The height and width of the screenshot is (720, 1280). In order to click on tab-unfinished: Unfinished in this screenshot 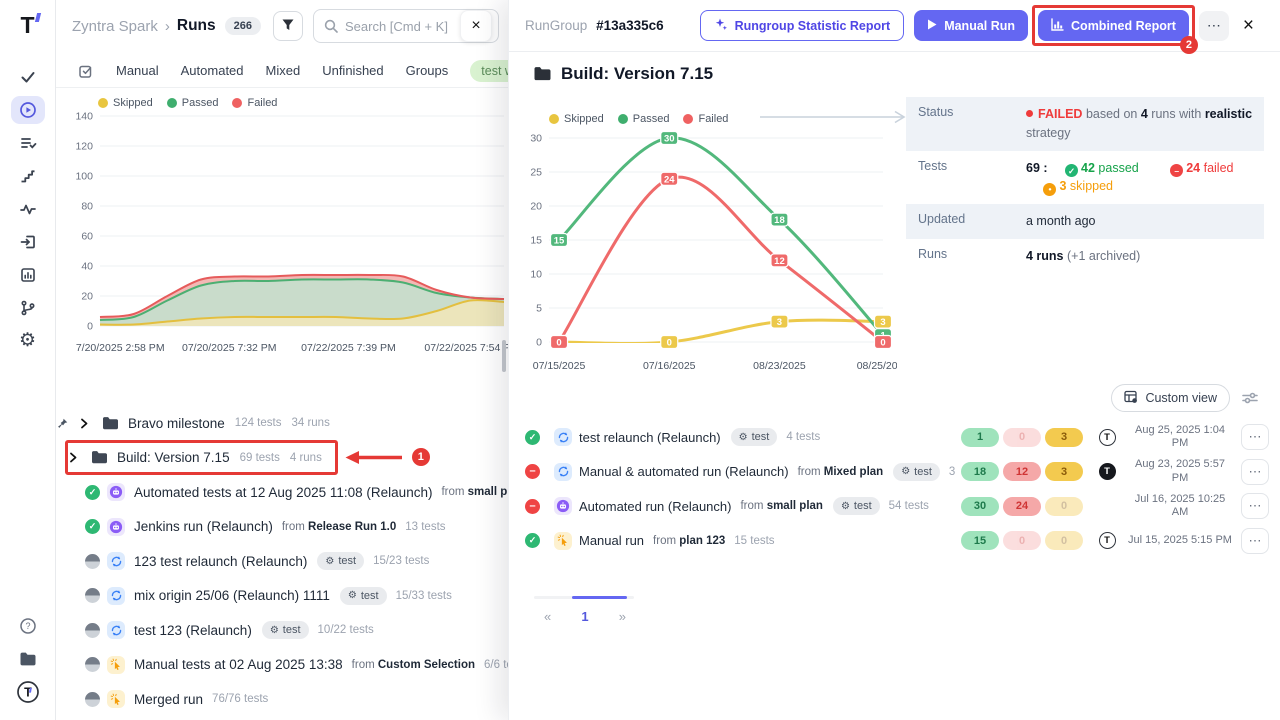, I will do `click(353, 70)`.